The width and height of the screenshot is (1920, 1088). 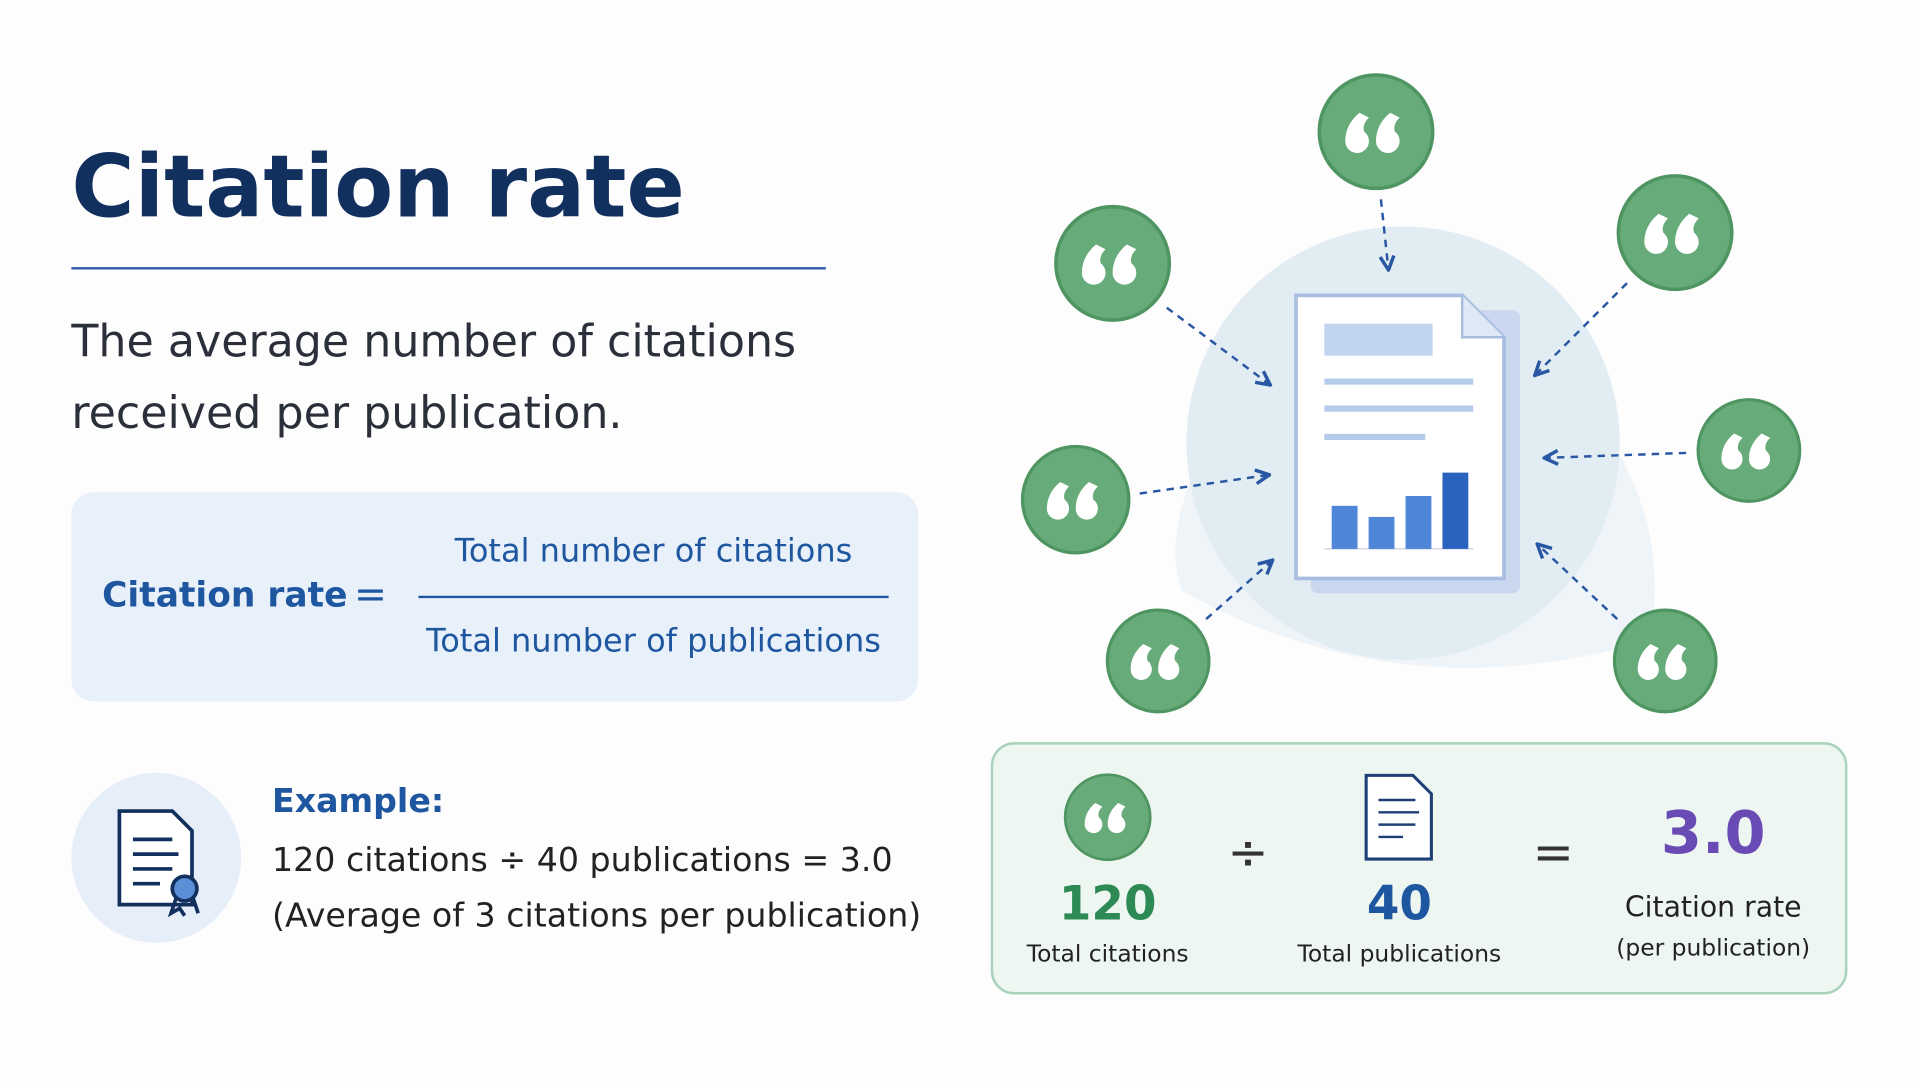 I want to click on title: Citation rate, so click(x=377, y=188).